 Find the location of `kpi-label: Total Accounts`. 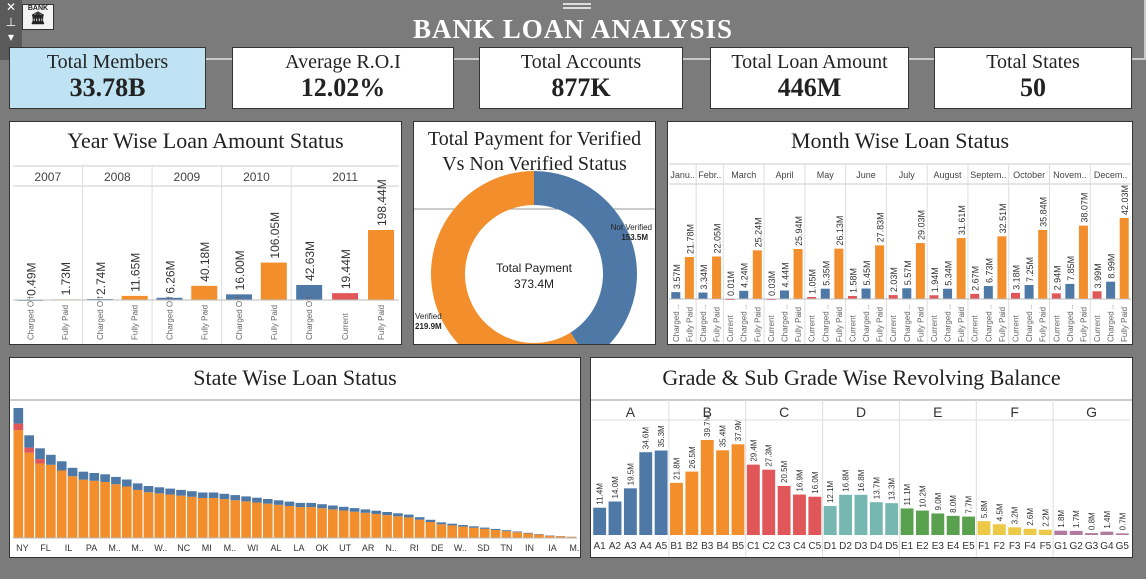

kpi-label: Total Accounts is located at coordinates (581, 62).